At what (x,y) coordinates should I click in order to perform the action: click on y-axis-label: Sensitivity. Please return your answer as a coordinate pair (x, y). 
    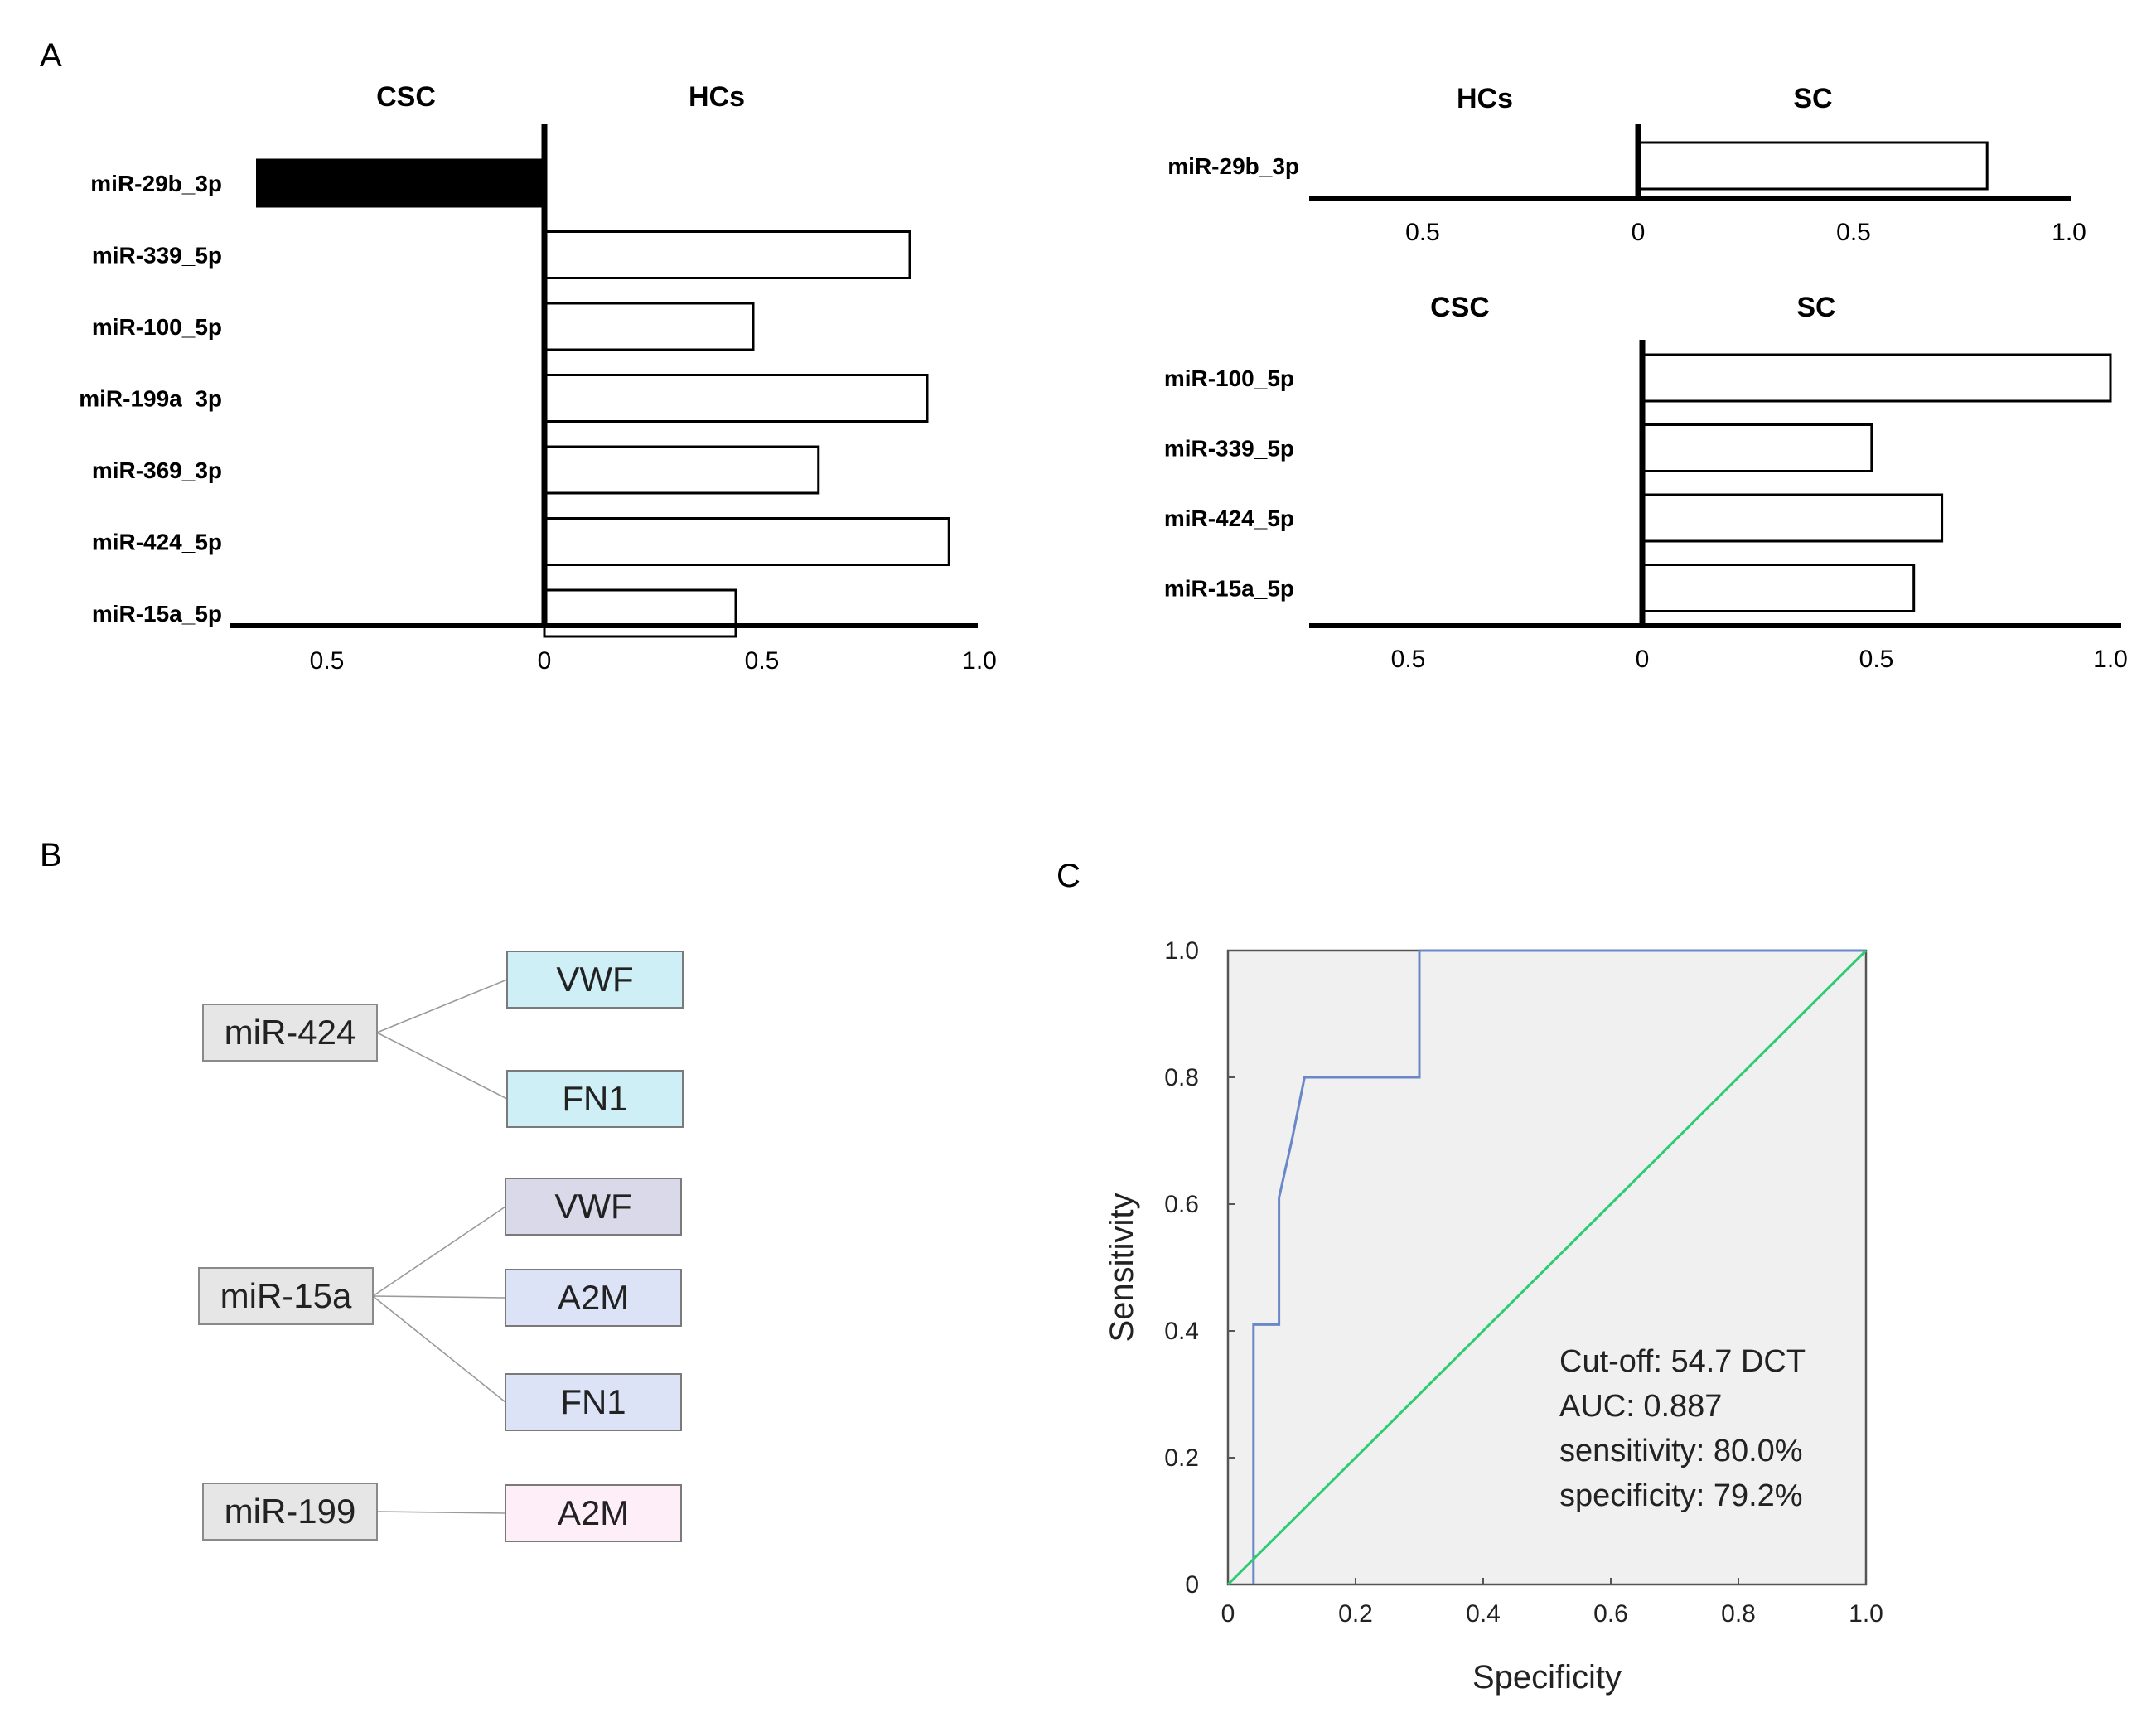
    Looking at the image, I should click on (1122, 1267).